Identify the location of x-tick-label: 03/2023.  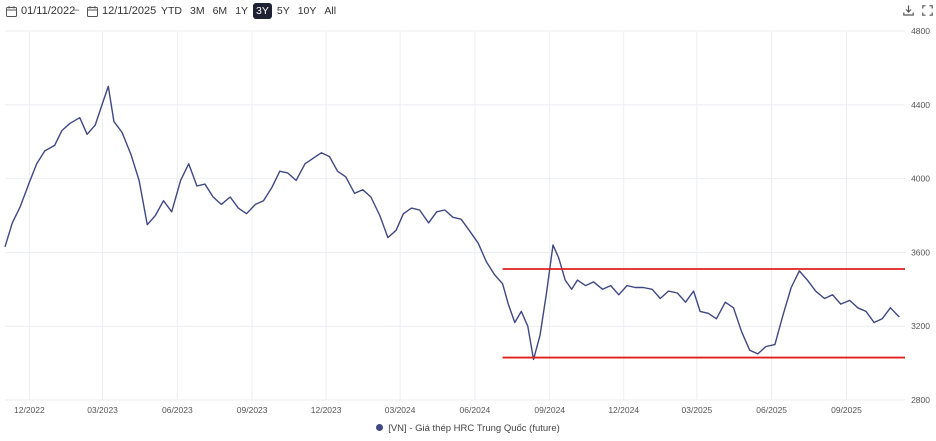
(102, 410).